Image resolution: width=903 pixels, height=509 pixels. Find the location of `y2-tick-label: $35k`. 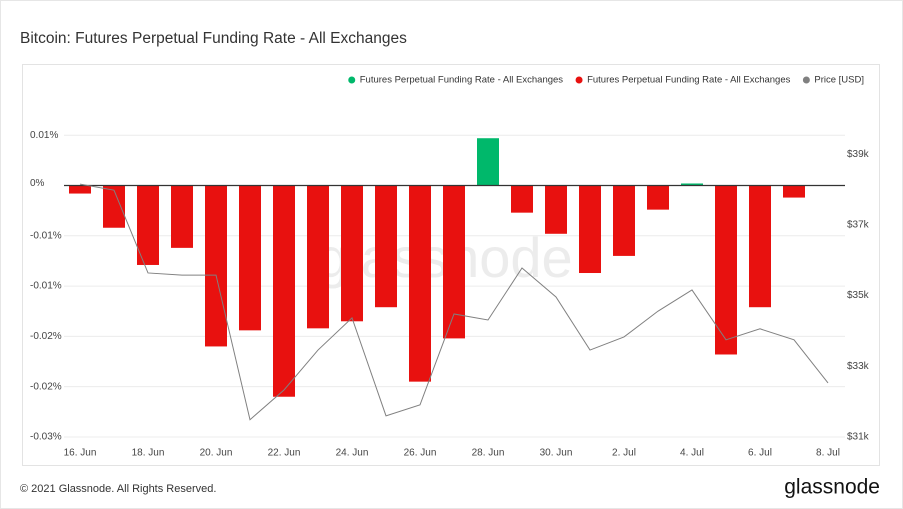

y2-tick-label: $35k is located at coordinates (858, 295).